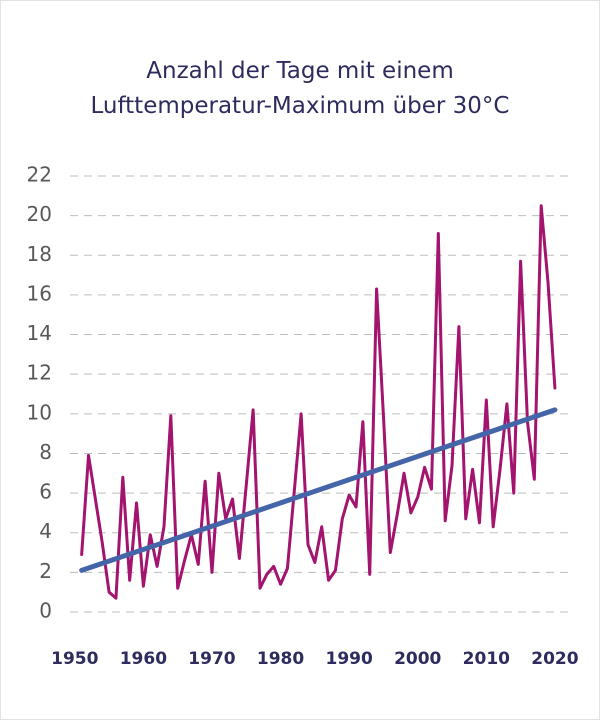 Image resolution: width=600 pixels, height=720 pixels. I want to click on x-tick-label: 1980, so click(280, 659).